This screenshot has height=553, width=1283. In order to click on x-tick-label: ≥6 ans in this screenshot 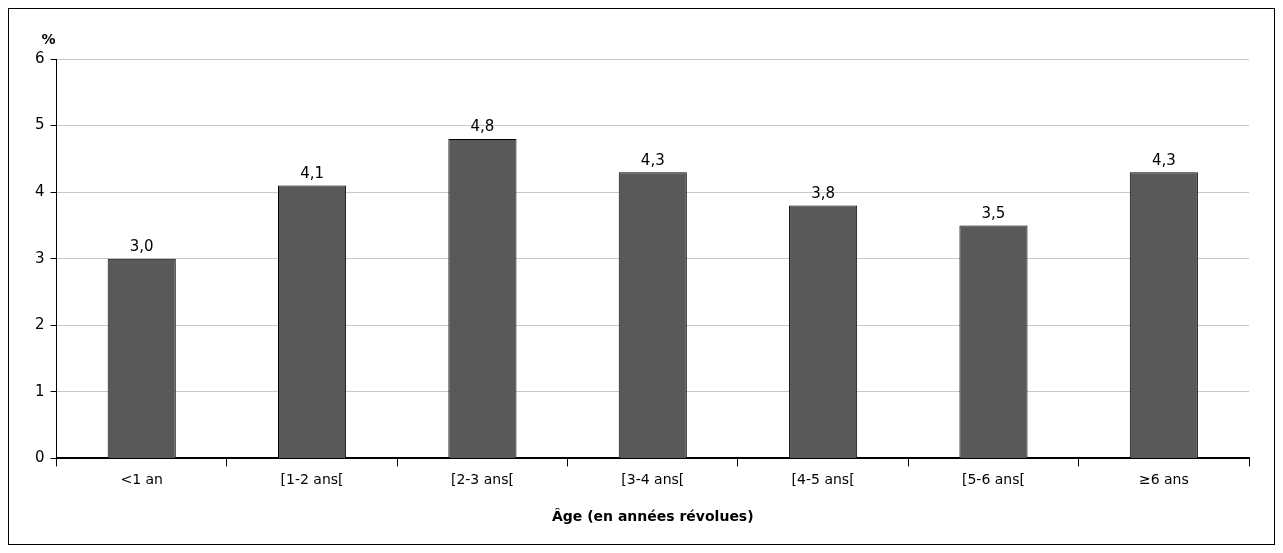, I will do `click(1163, 479)`.